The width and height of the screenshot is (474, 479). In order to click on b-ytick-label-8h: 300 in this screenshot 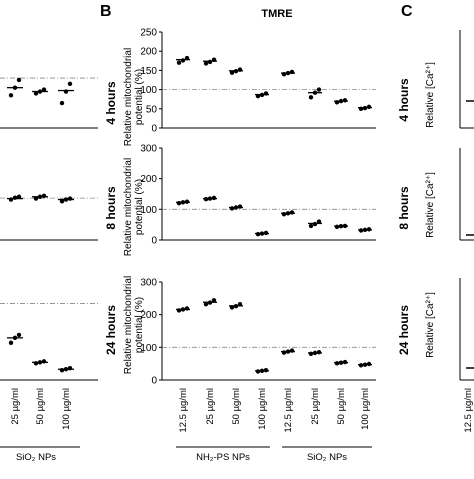, I will do `click(148, 149)`.